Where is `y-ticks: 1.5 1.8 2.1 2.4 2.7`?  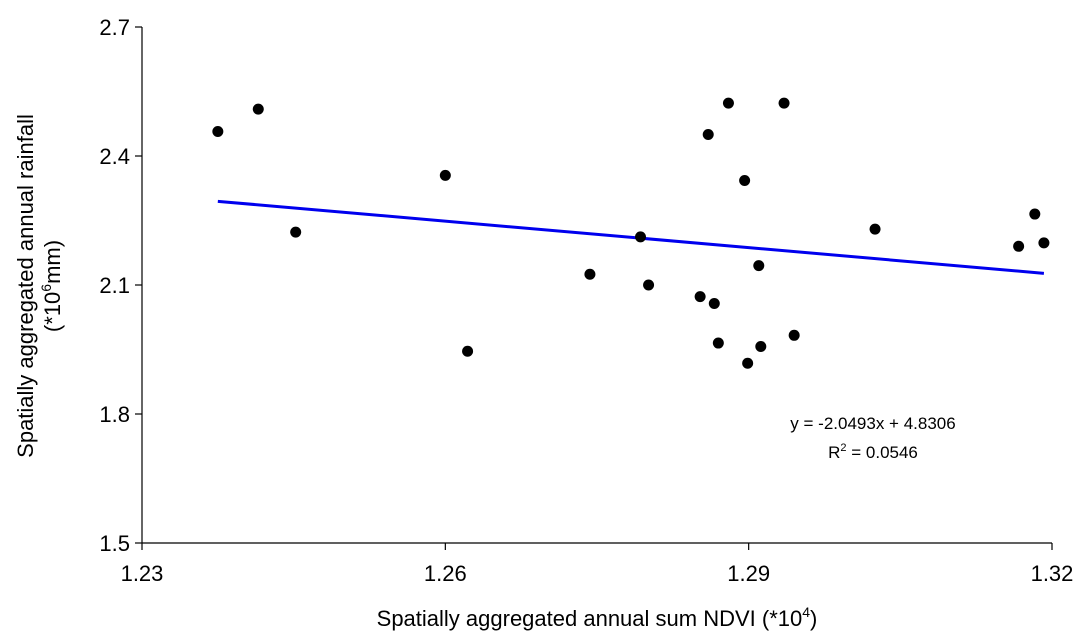
y-ticks: 1.5 1.8 2.1 2.4 2.7 is located at coordinates (120, 285).